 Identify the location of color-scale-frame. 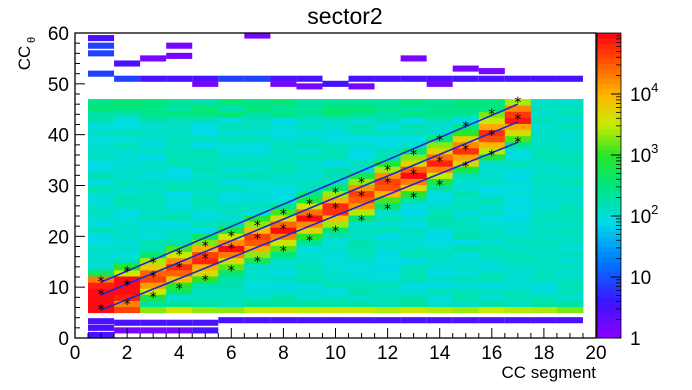
(609, 185).